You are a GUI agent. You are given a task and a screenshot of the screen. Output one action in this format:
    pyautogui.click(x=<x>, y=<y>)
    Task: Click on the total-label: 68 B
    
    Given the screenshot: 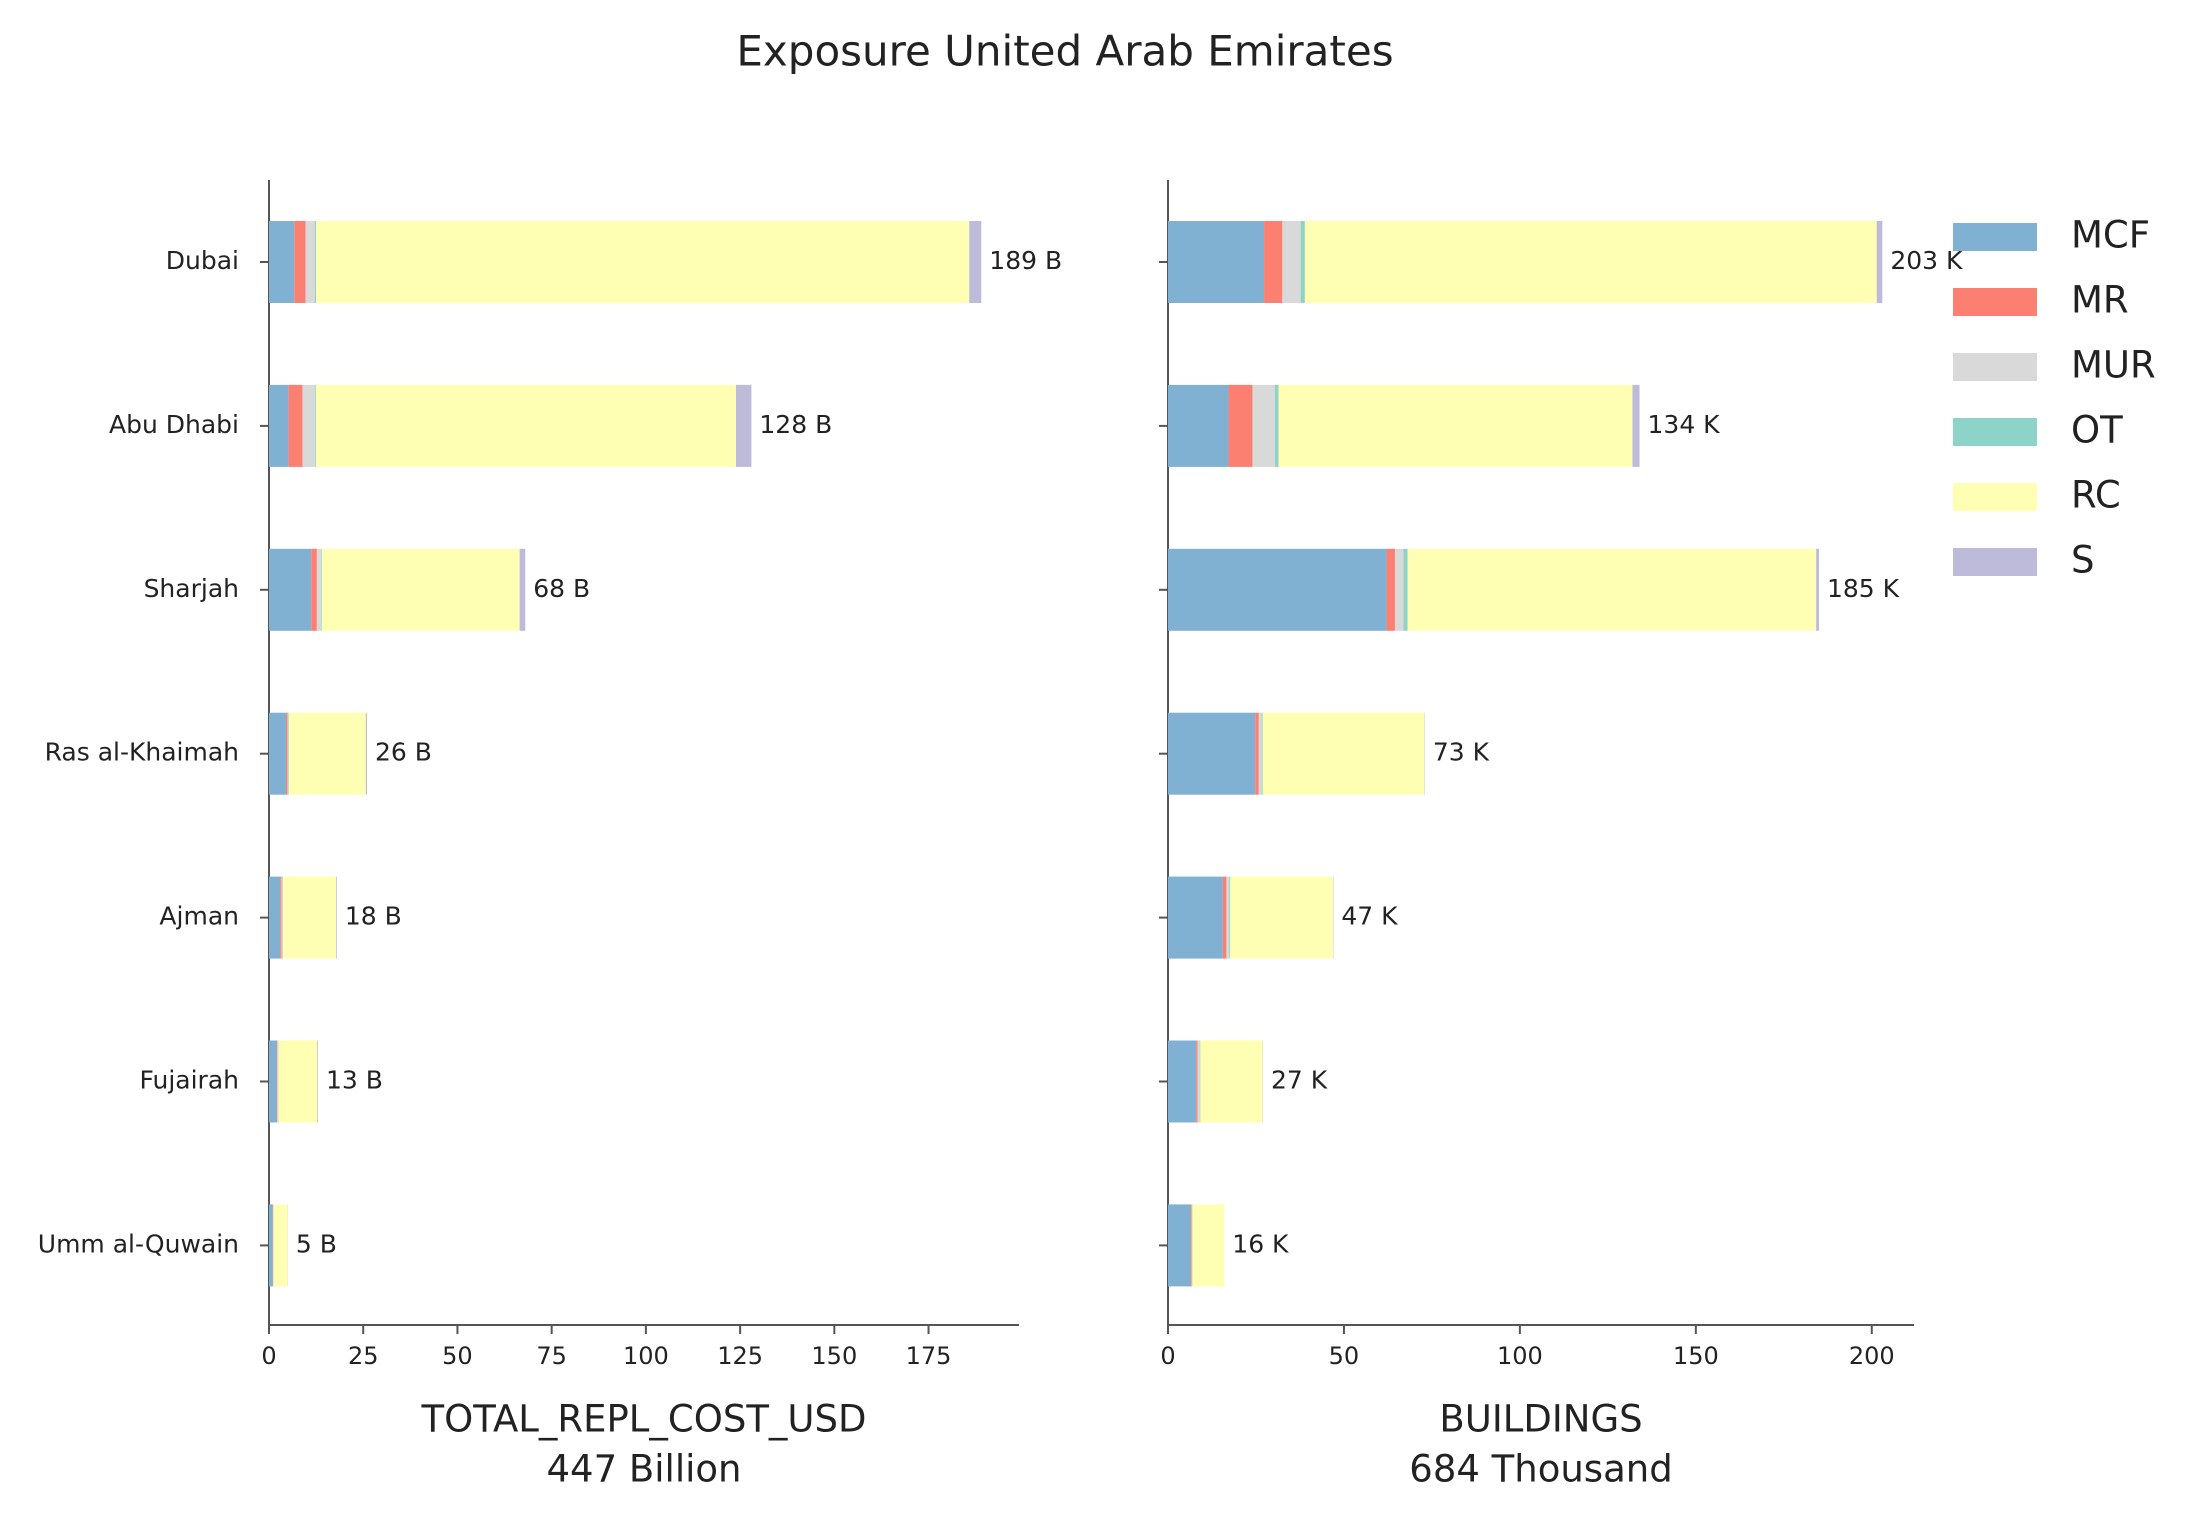 What is the action you would take?
    pyautogui.click(x=561, y=588)
    